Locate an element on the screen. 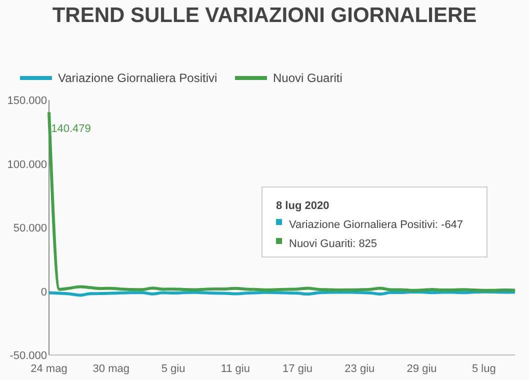 This screenshot has width=529, height=380. x-tick-label: 23 giu is located at coordinates (359, 369).